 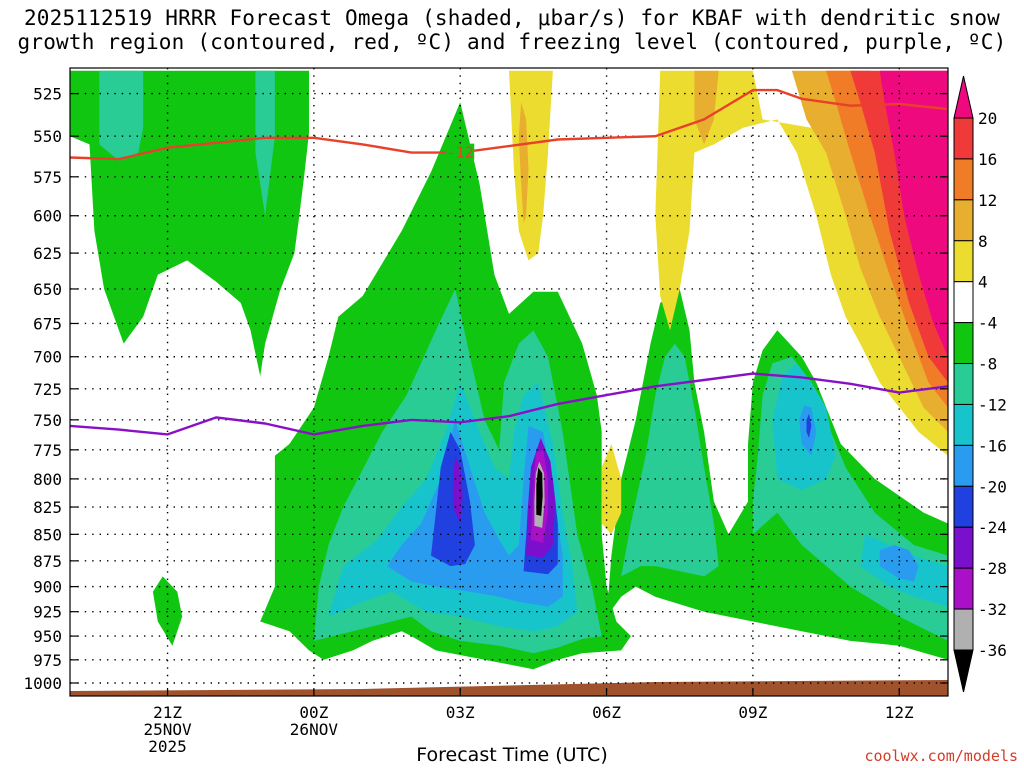 I want to click on y-tick-label-650: 650, so click(x=47, y=289).